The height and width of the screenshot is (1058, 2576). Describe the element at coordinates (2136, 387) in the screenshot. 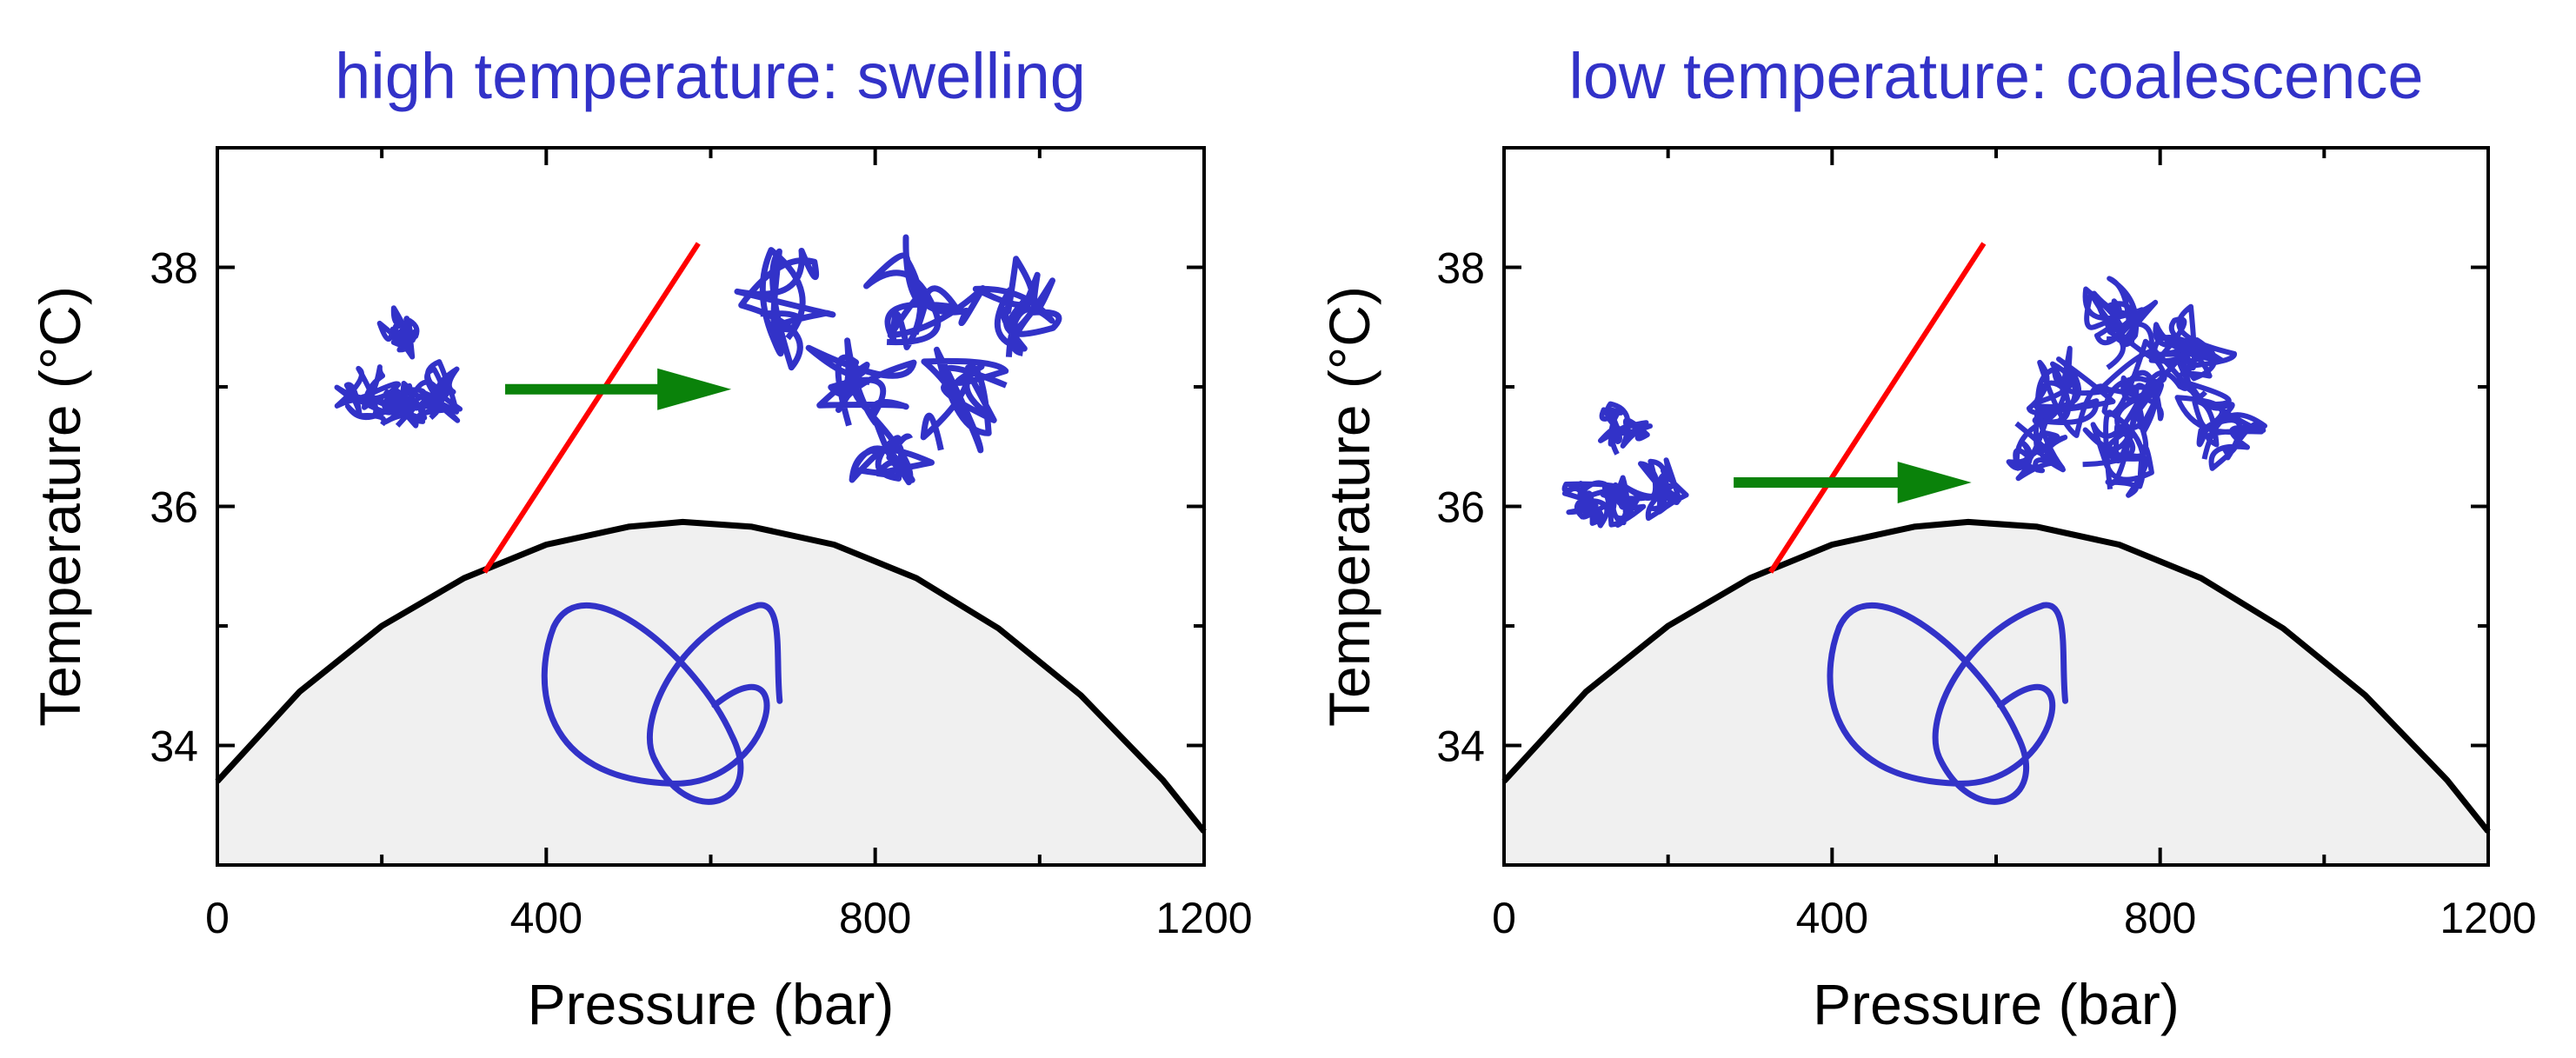

I see `coalesced-aggregate-illustration` at that location.